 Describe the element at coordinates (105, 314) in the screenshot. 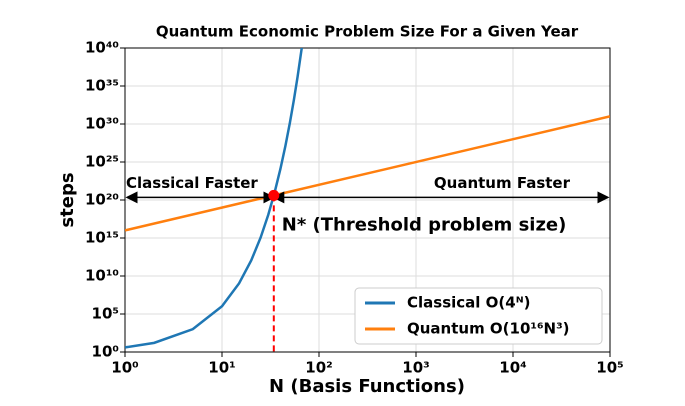

I see `y-tick-label: 10⁵` at that location.